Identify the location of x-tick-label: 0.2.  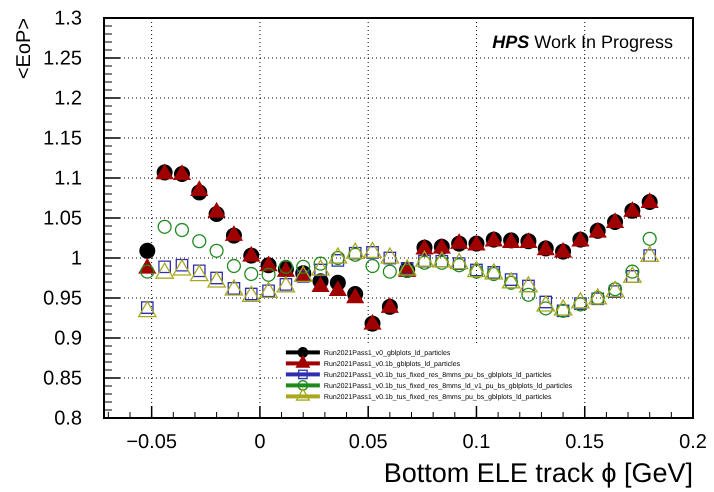
(693, 442).